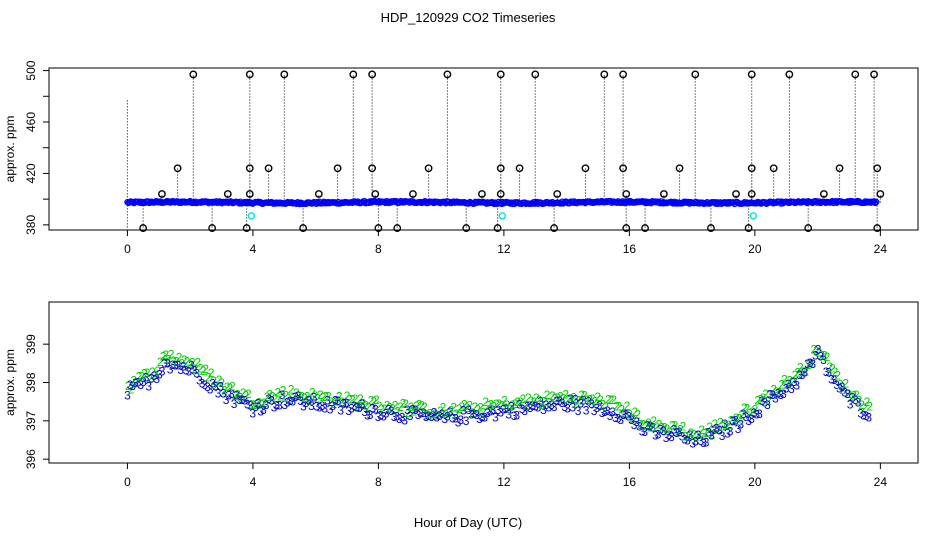 The image size is (936, 545). What do you see at coordinates (468, 522) in the screenshot?
I see `x-axis-title: Hour of Day (UTC)` at bounding box center [468, 522].